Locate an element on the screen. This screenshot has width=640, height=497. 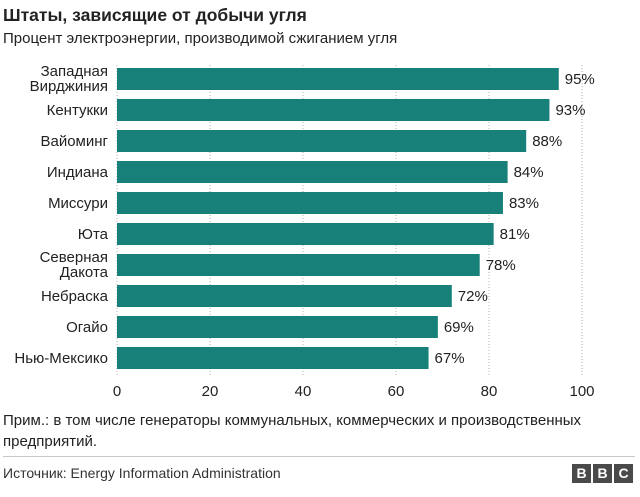
x-tick-label: 60 is located at coordinates (396, 391).